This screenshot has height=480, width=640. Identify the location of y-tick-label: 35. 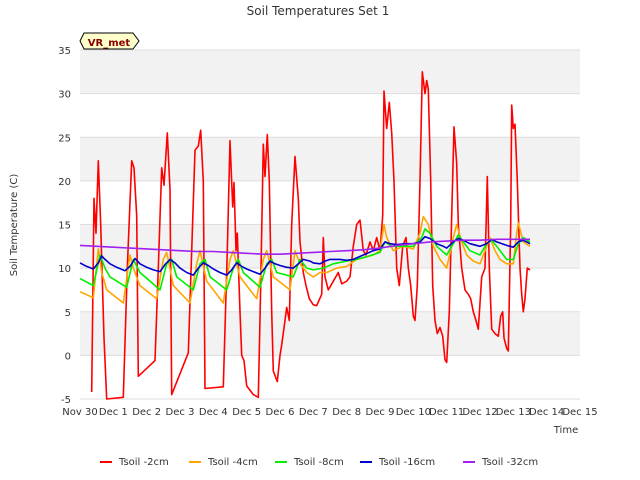
(64, 51).